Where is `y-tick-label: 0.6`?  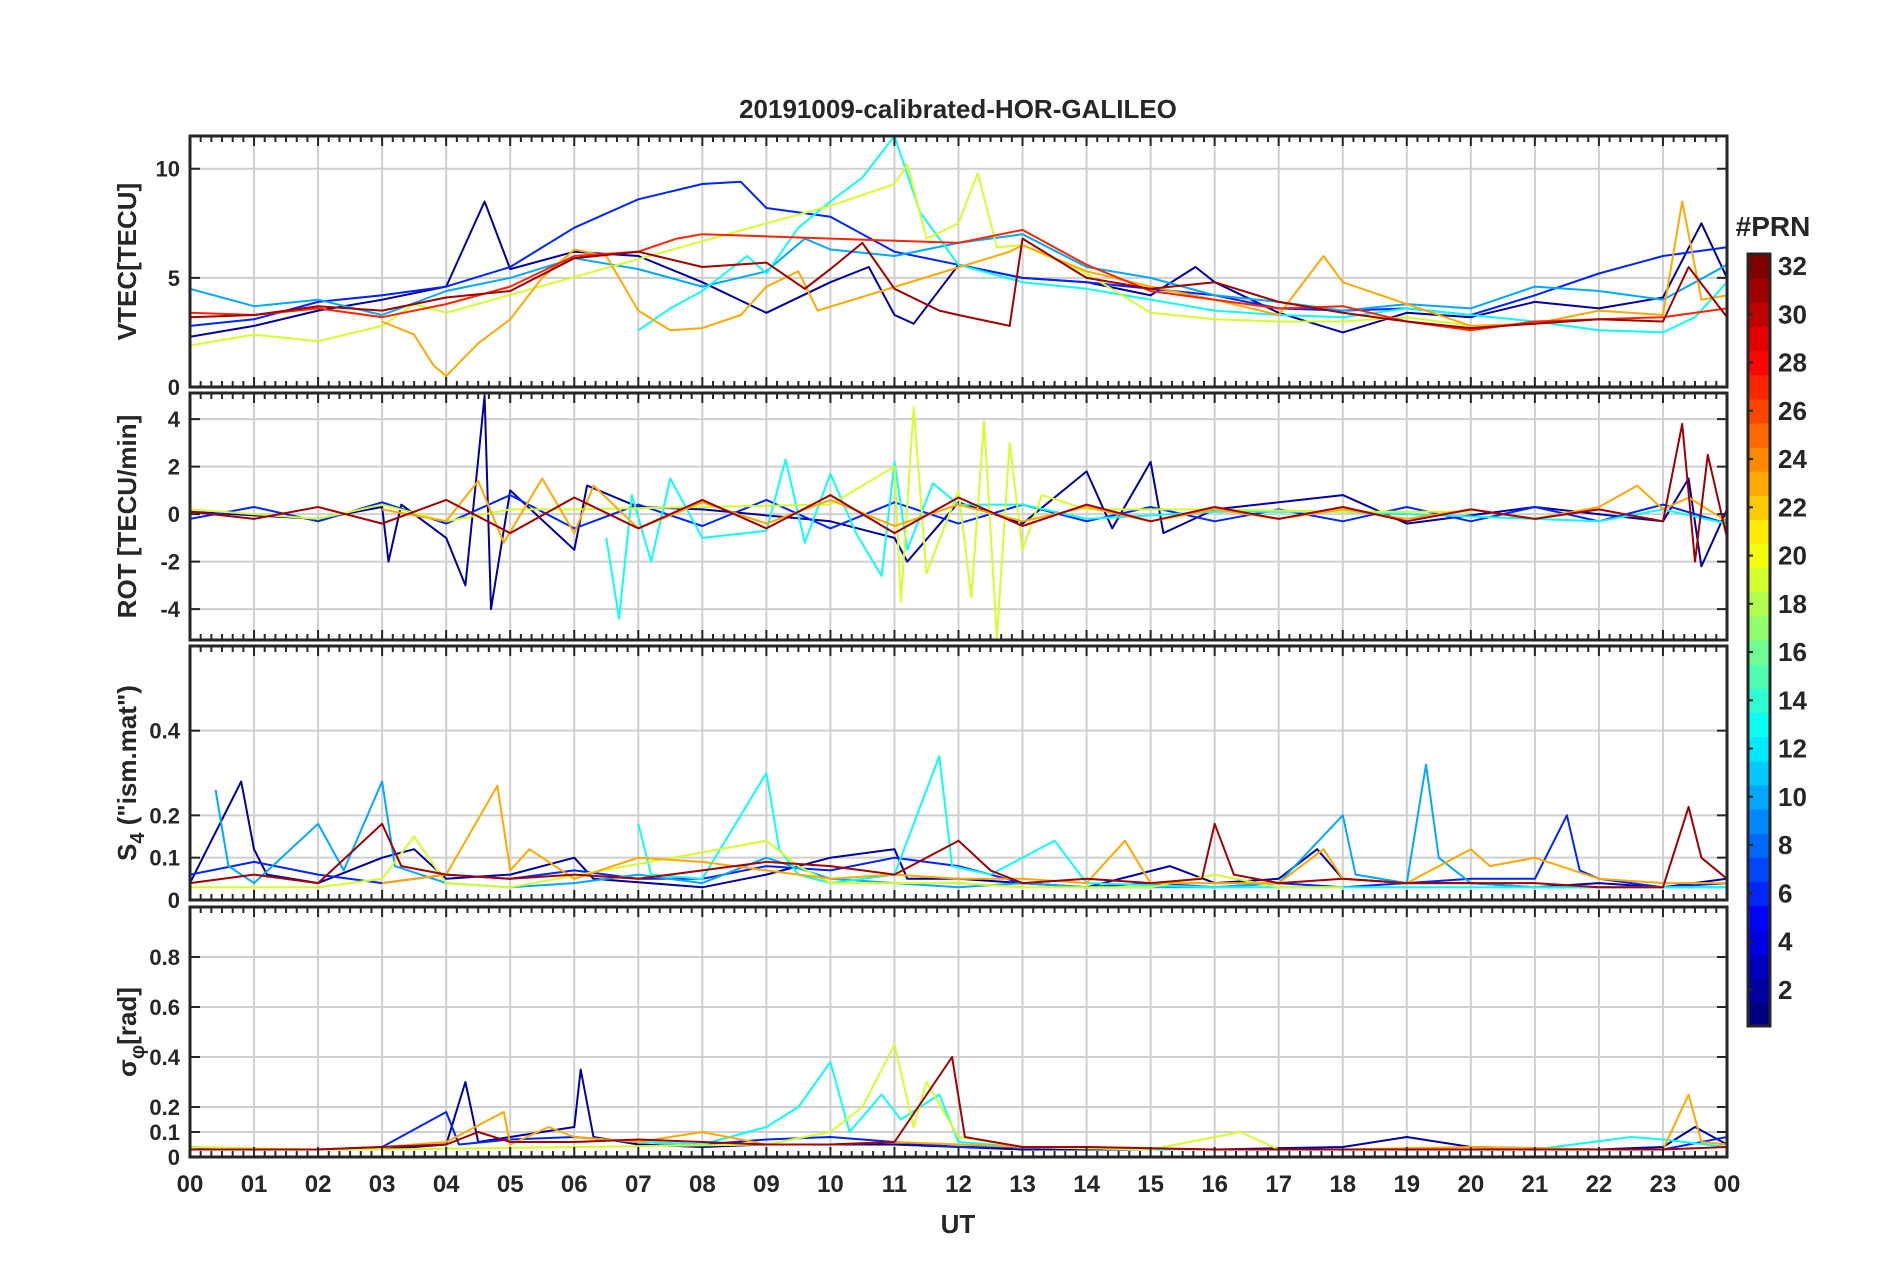
y-tick-label: 0.6 is located at coordinates (164, 1007).